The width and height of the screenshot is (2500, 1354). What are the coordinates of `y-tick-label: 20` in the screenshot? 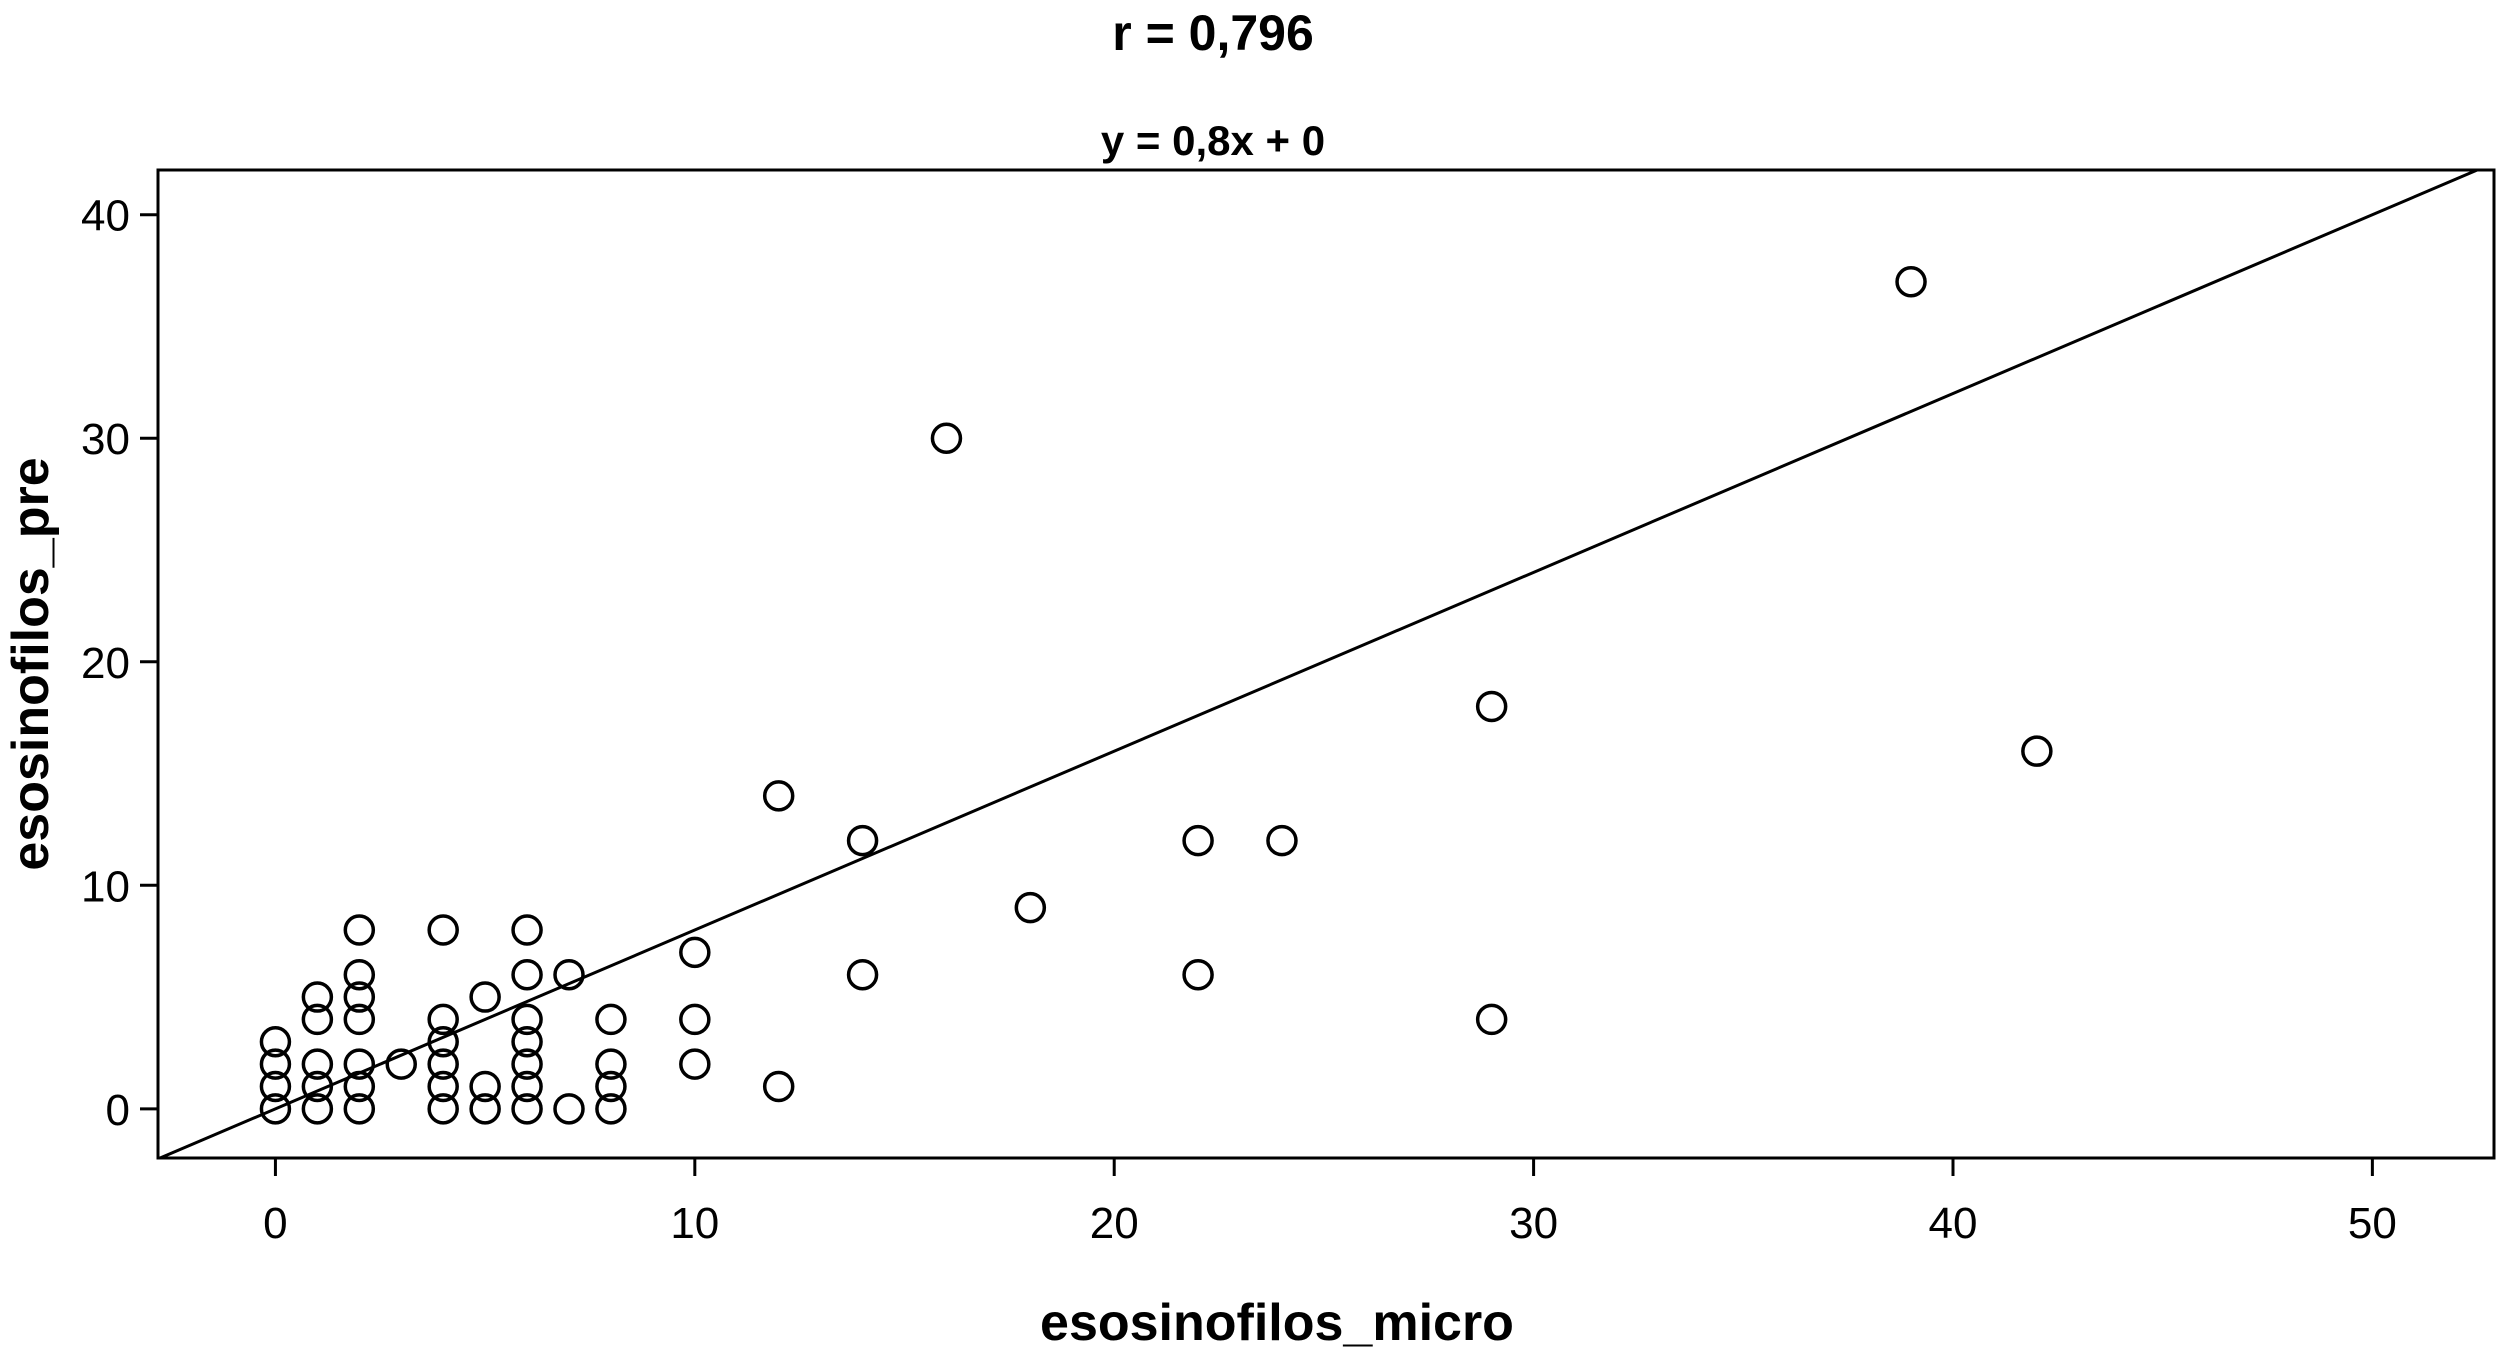 It's located at (105, 663).